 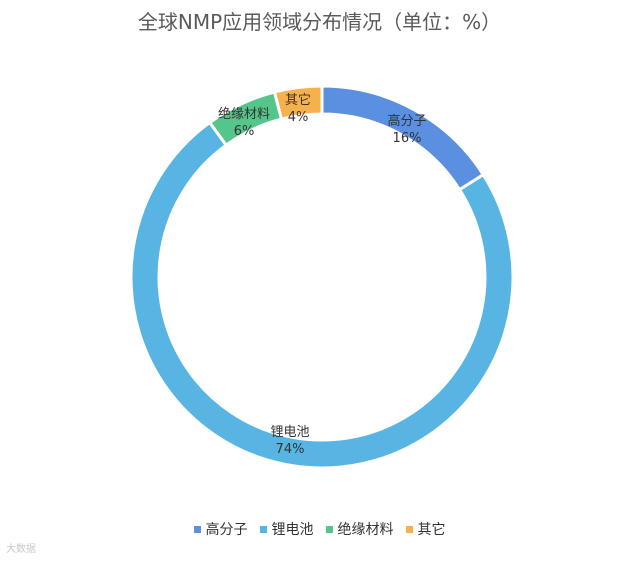 I want to click on legend-item-1: 高分子, so click(x=220, y=529).